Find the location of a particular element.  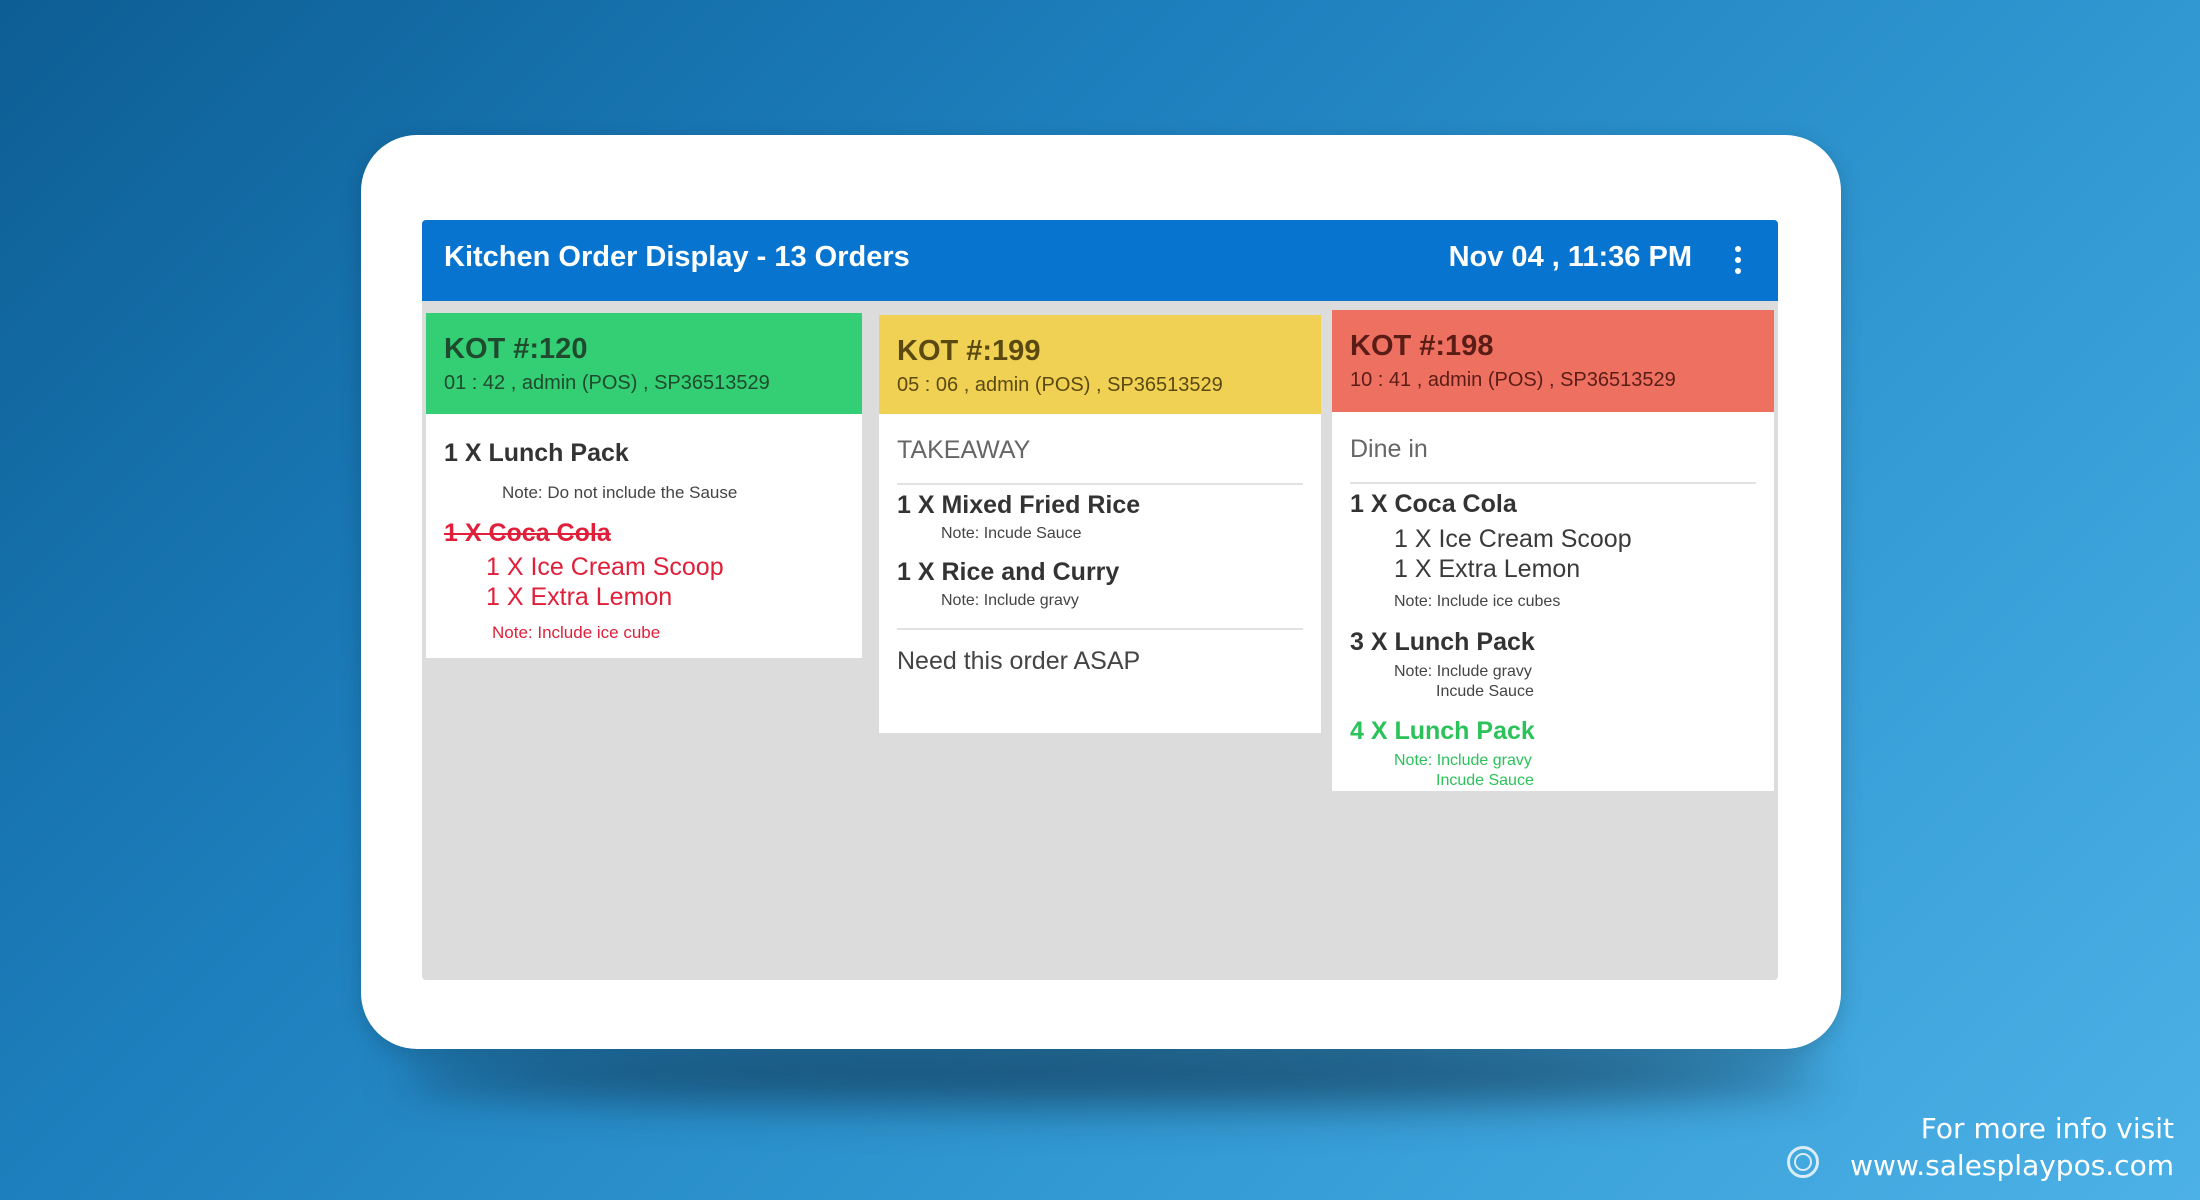

order-item: 1 X Mixed Fried Rice is located at coordinates (1019, 505).